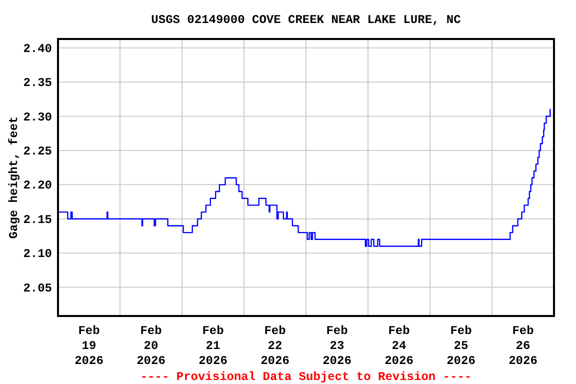 This screenshot has height=384, width=576. Describe the element at coordinates (213, 346) in the screenshot. I see `x-tick-label: Feb 21 2026` at that location.